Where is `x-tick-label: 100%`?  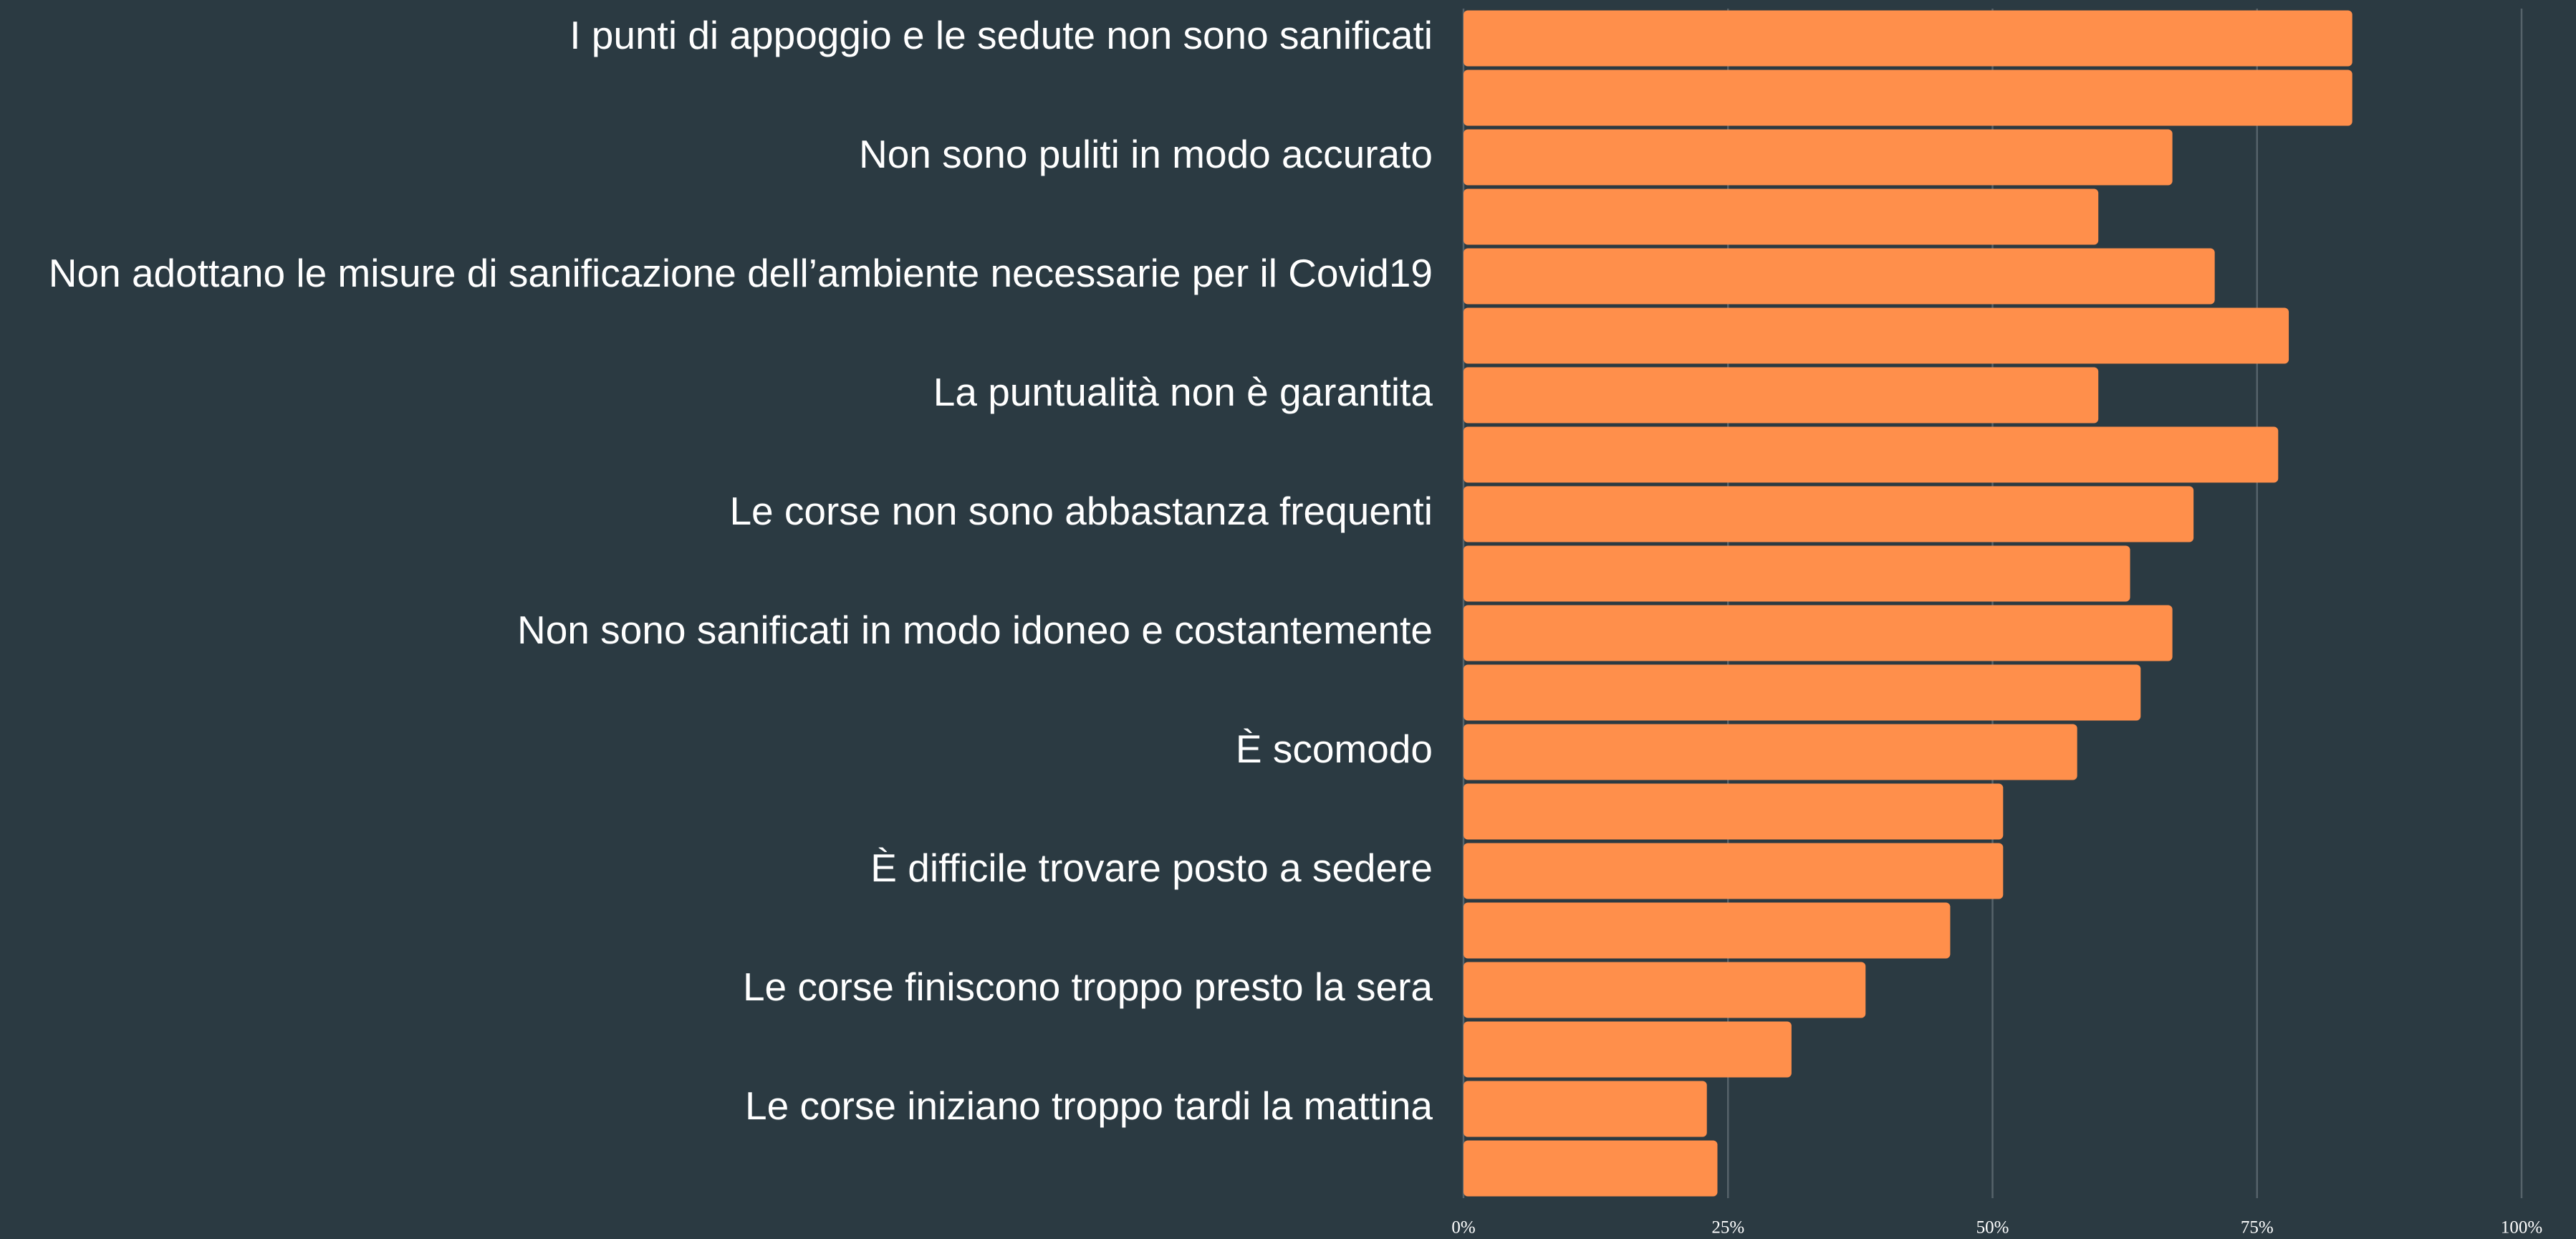
x-tick-label: 100% is located at coordinates (2521, 1228).